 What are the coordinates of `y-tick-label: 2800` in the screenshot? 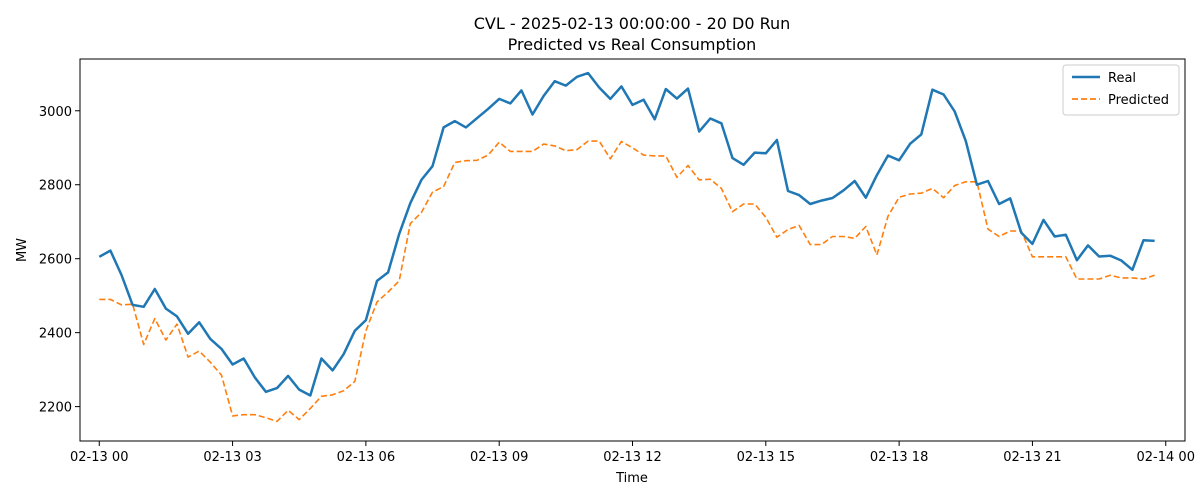 It's located at (55, 186).